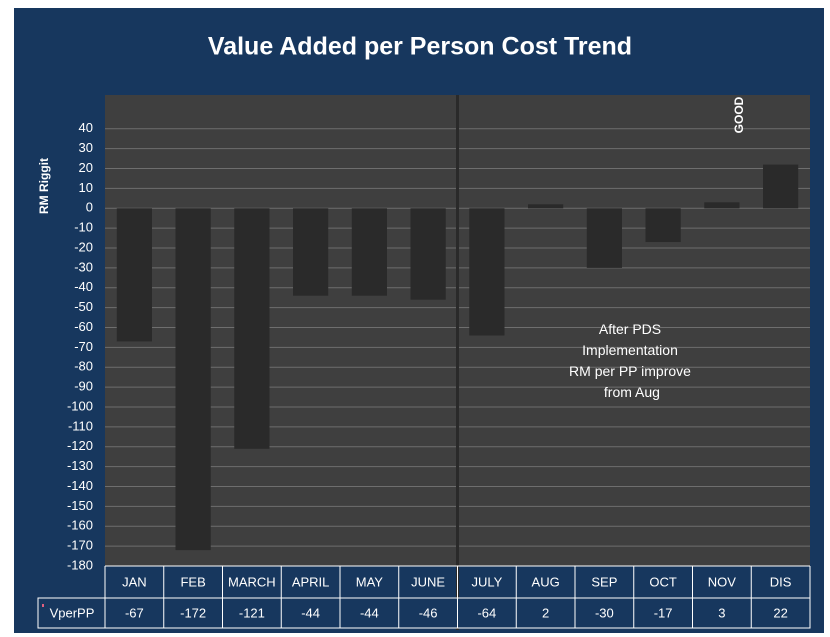 The width and height of the screenshot is (830, 637). Describe the element at coordinates (83, 266) in the screenshot. I see `y-tick-label: -30` at that location.